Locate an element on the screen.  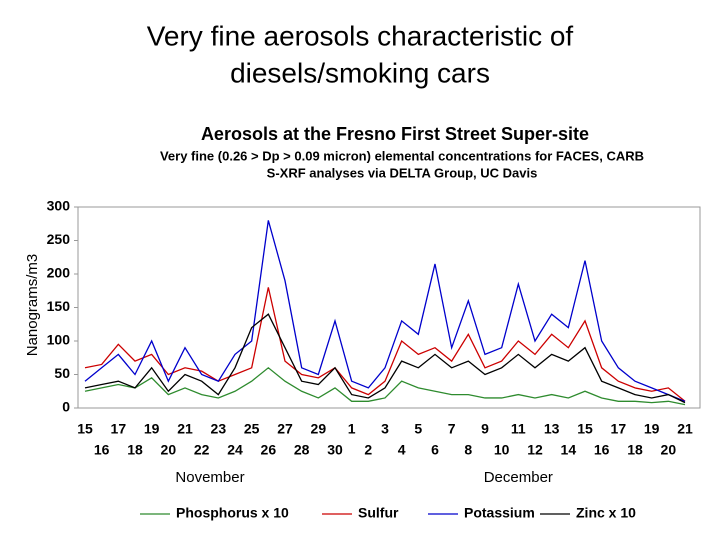
x-tick-label: 9 is located at coordinates (485, 429).